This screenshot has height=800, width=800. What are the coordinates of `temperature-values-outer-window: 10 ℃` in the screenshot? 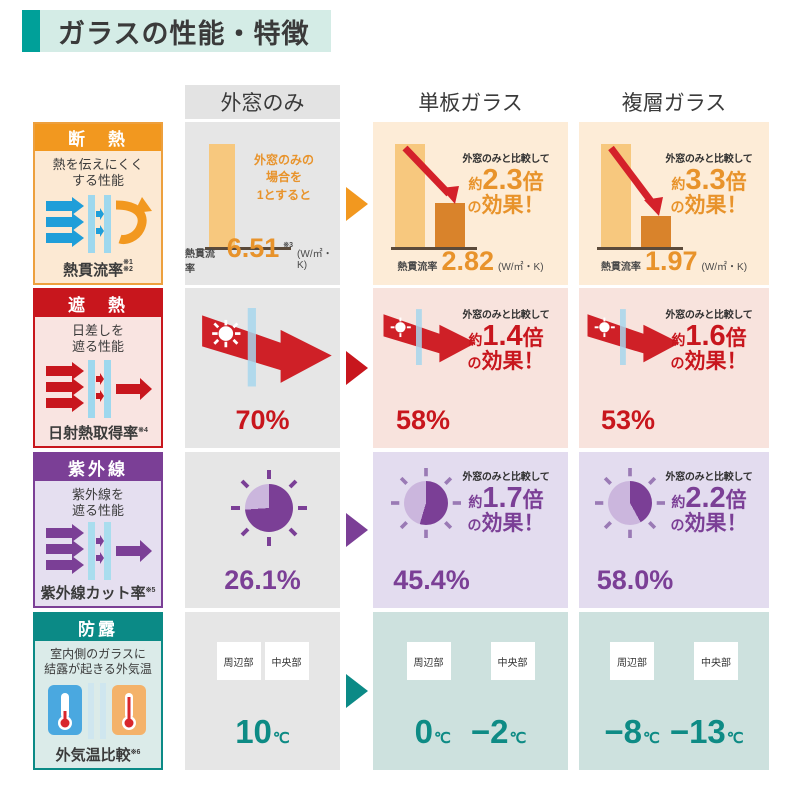 It's located at (262, 731).